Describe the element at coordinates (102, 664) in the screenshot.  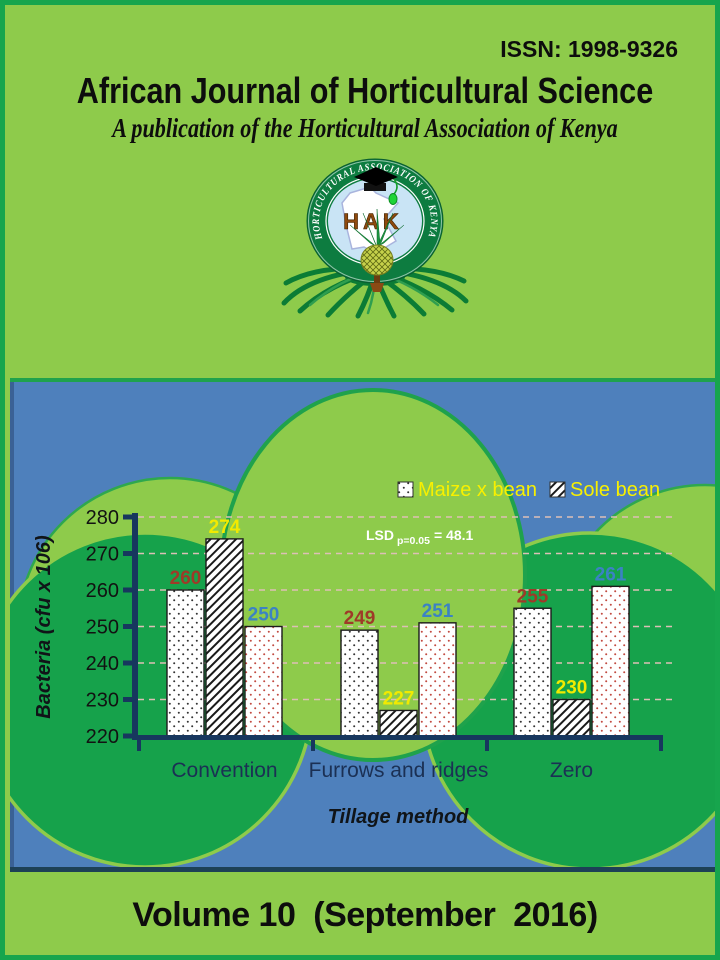
I see `y-tick-label: 240` at that location.